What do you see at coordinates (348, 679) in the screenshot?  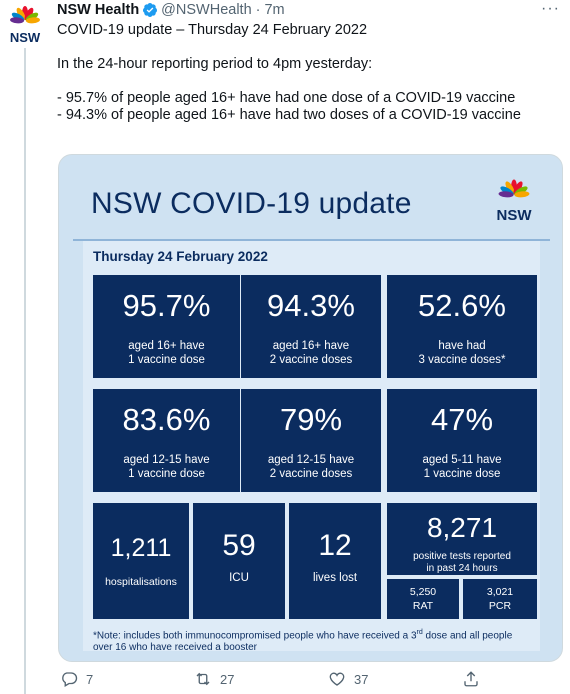 I see `like-button: 37` at bounding box center [348, 679].